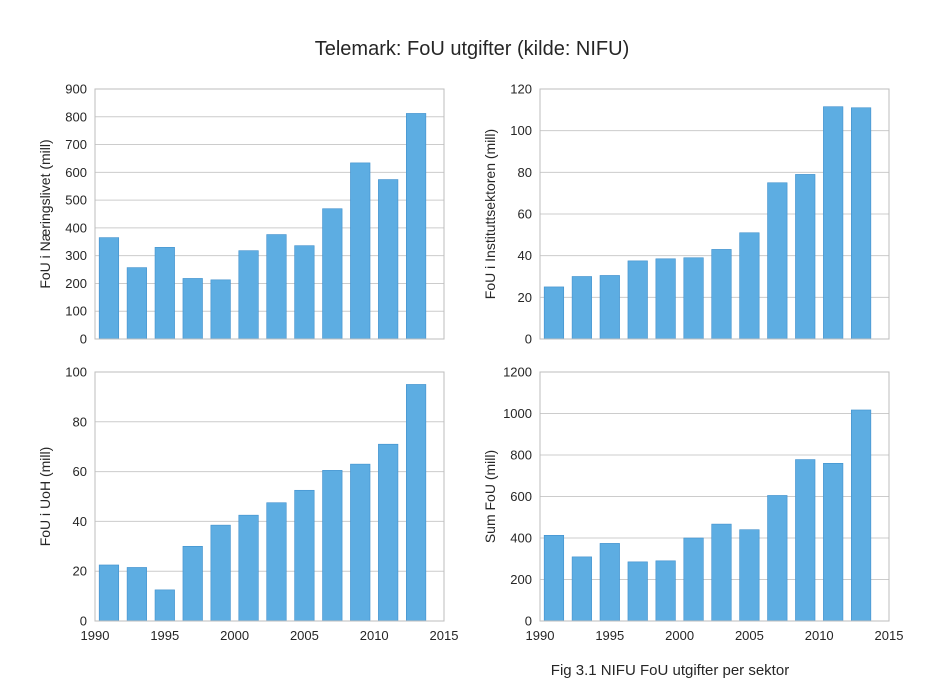 The image size is (944, 686). What do you see at coordinates (304, 292) in the screenshot?
I see `bar-naeringslivet-2005` at bounding box center [304, 292].